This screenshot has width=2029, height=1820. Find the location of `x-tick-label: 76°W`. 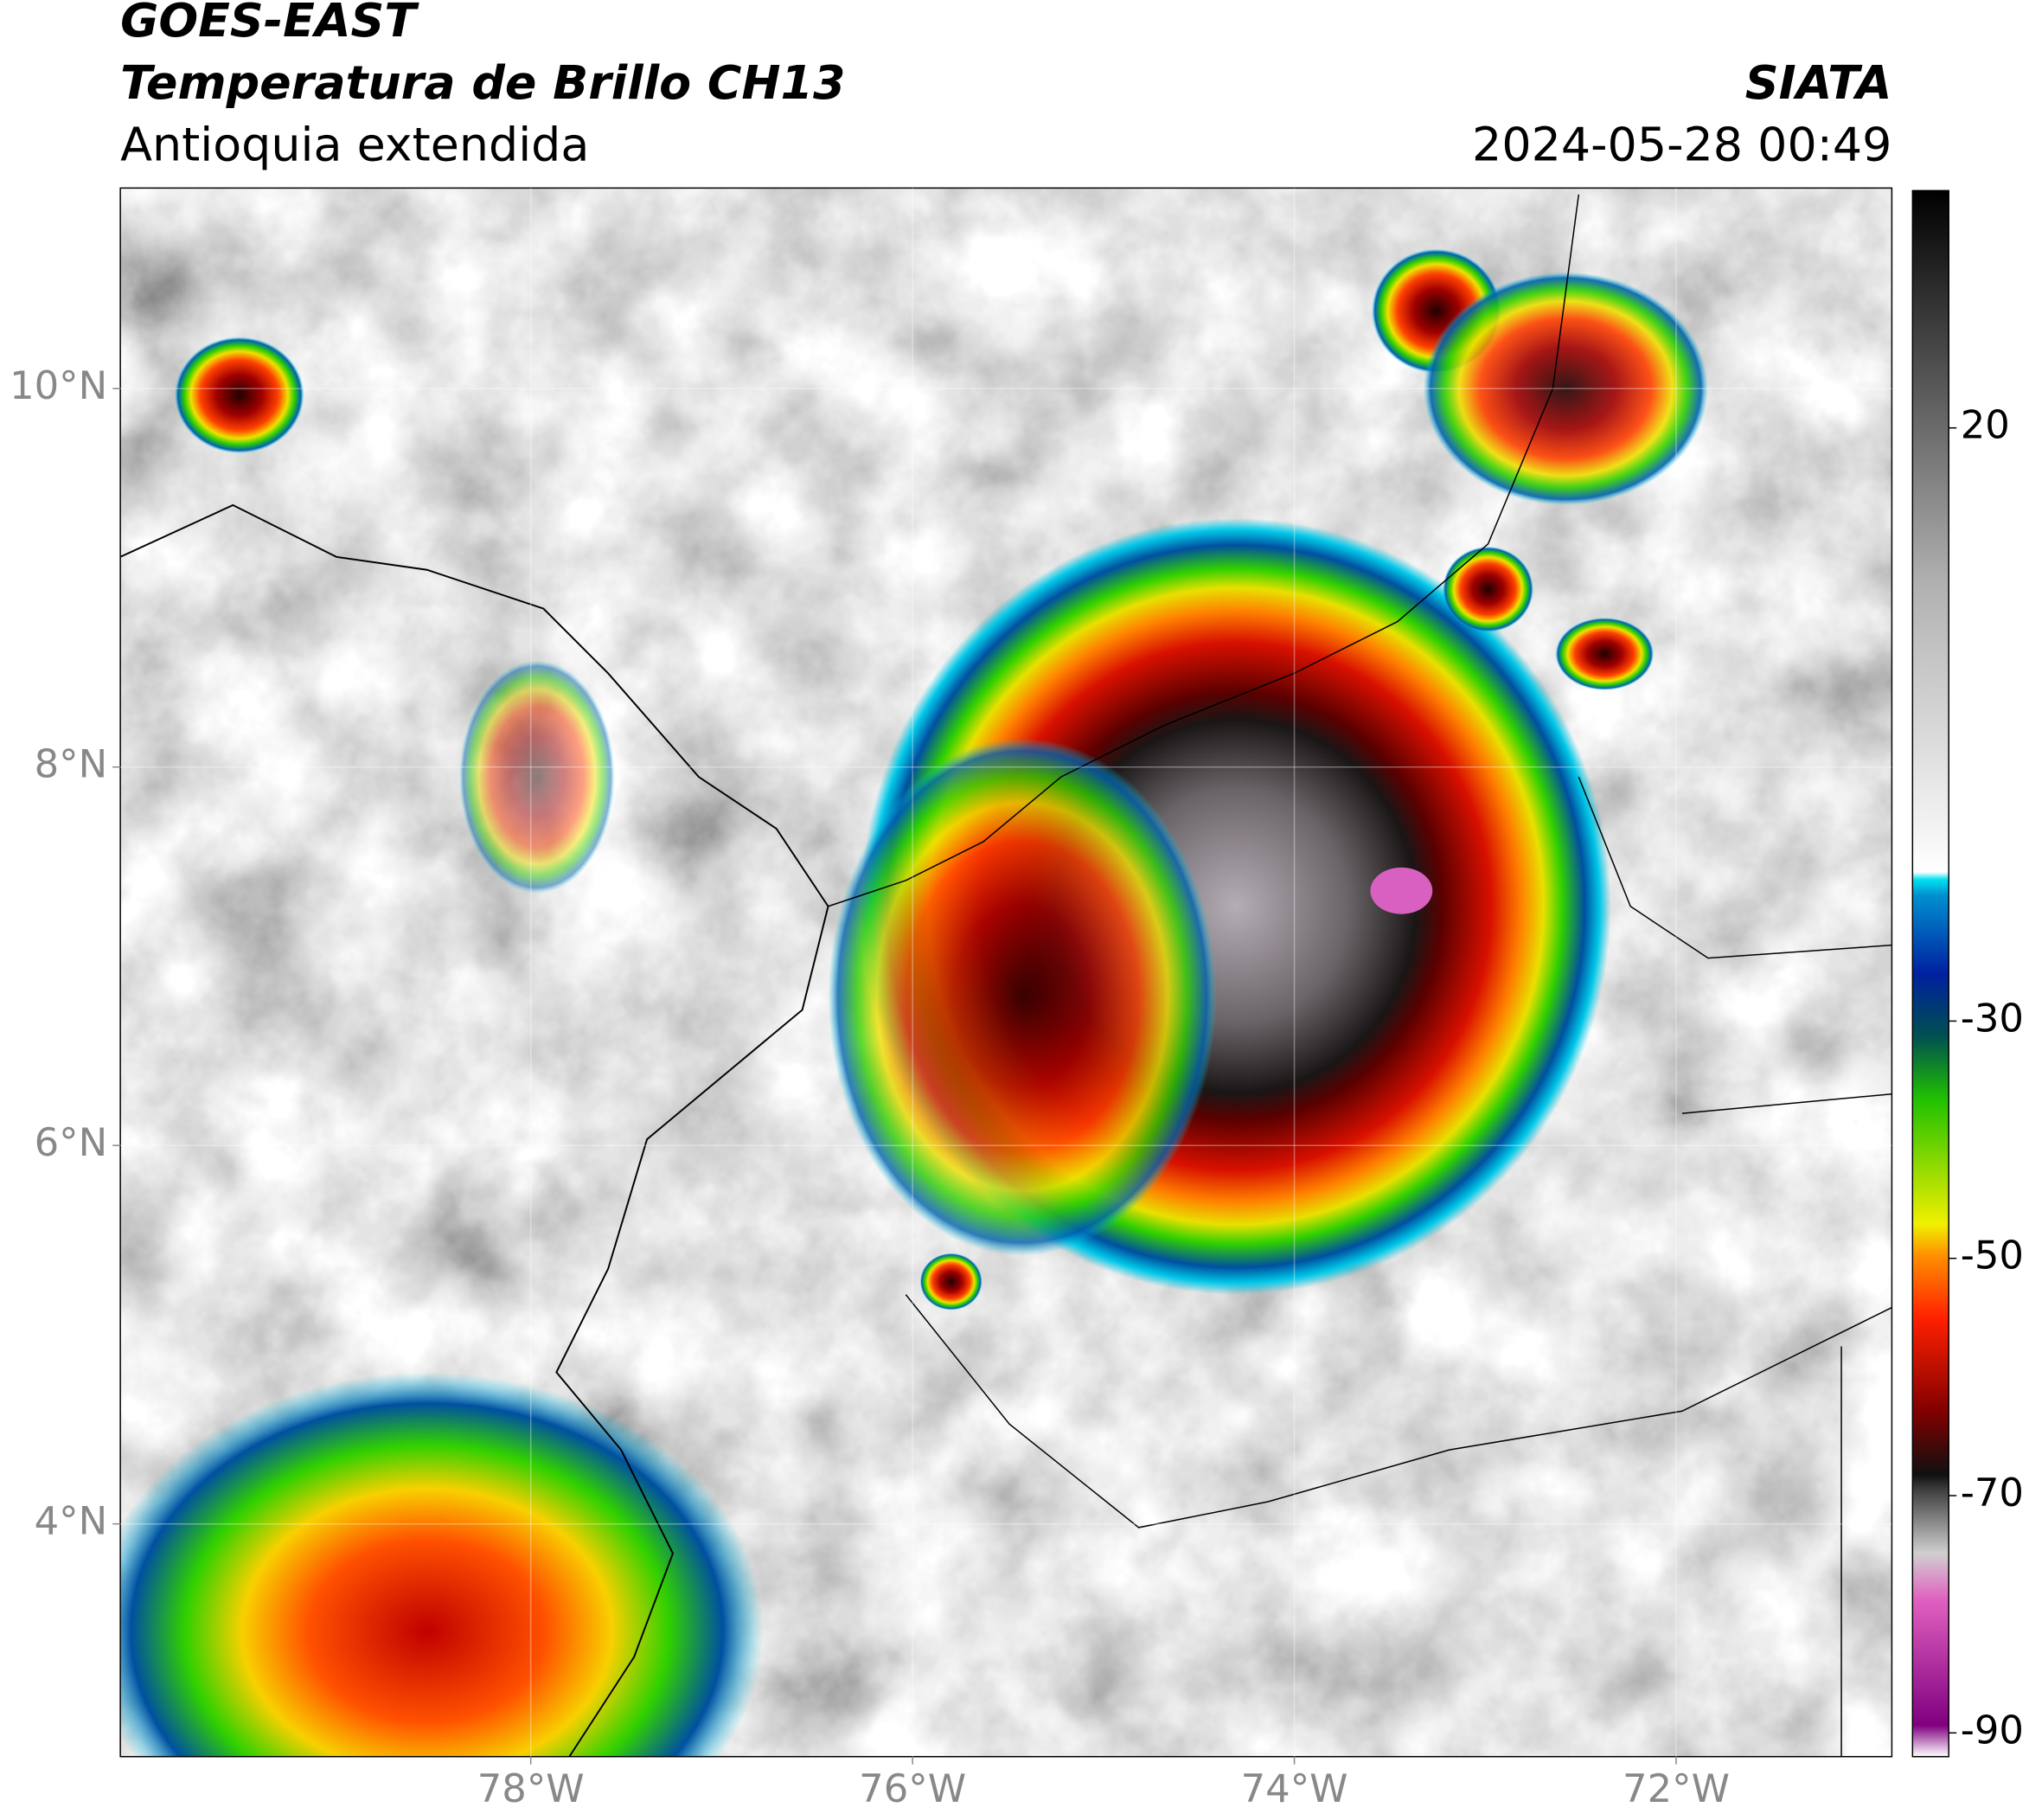

x-tick-label: 76°W is located at coordinates (912, 1788).